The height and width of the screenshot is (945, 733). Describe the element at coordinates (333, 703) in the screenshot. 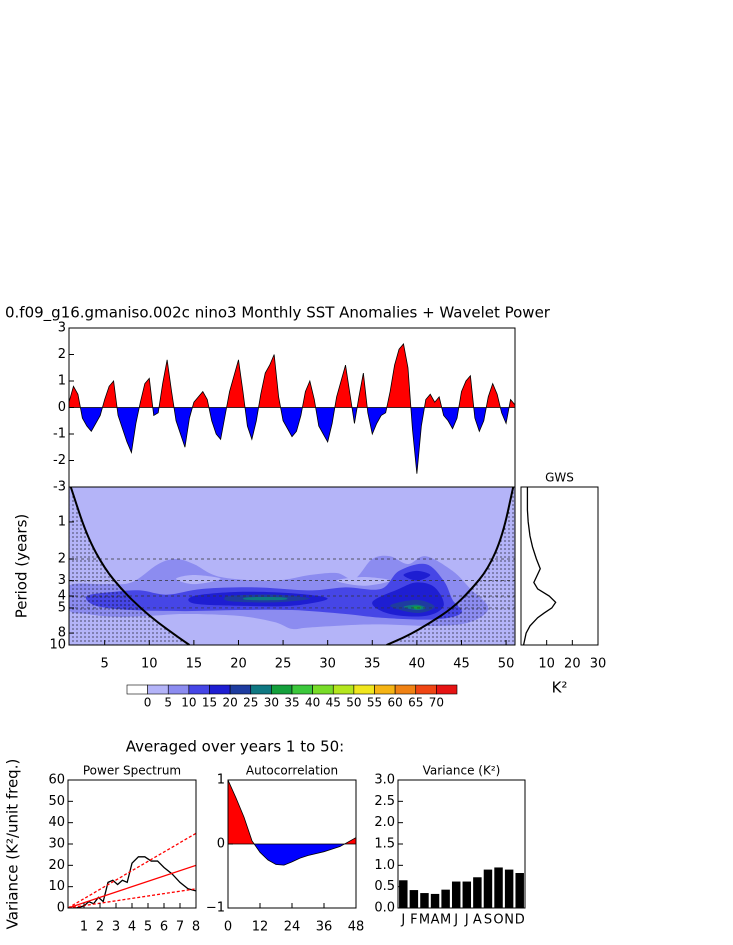

I see `colorbar-label: 45` at that location.